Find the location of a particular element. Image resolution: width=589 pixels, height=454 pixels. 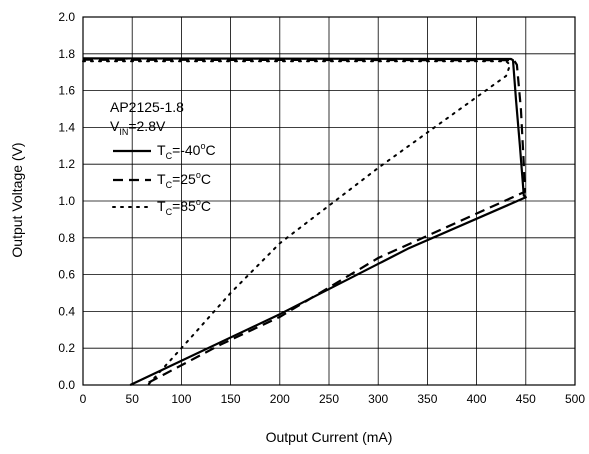

y-tick-label: 0.2 is located at coordinates (66, 348).